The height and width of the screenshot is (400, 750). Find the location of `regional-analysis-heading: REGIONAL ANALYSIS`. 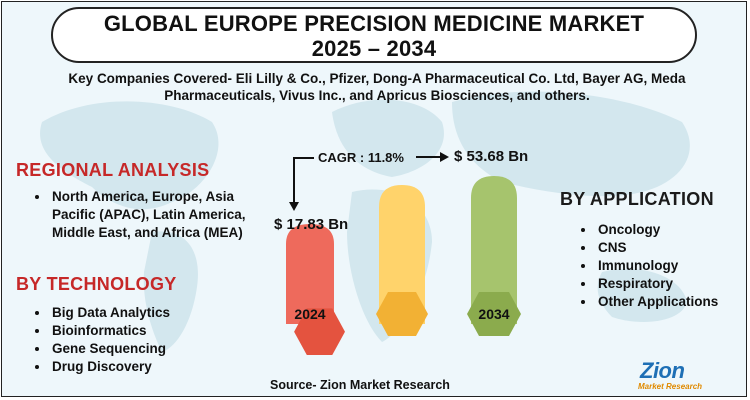

regional-analysis-heading: REGIONAL ANALYSIS is located at coordinates (113, 170).